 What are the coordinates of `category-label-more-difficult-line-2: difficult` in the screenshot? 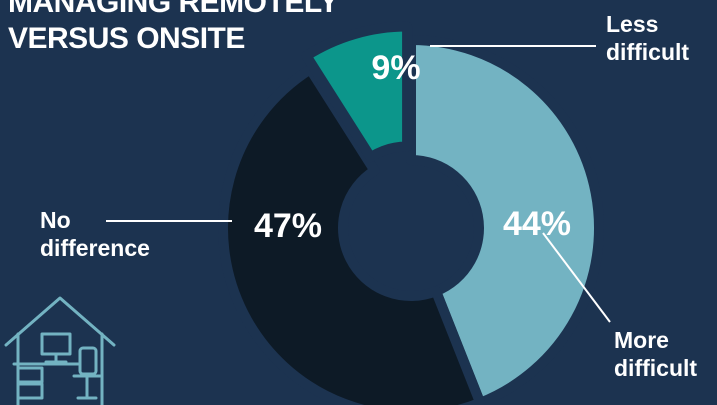 It's located at (656, 368).